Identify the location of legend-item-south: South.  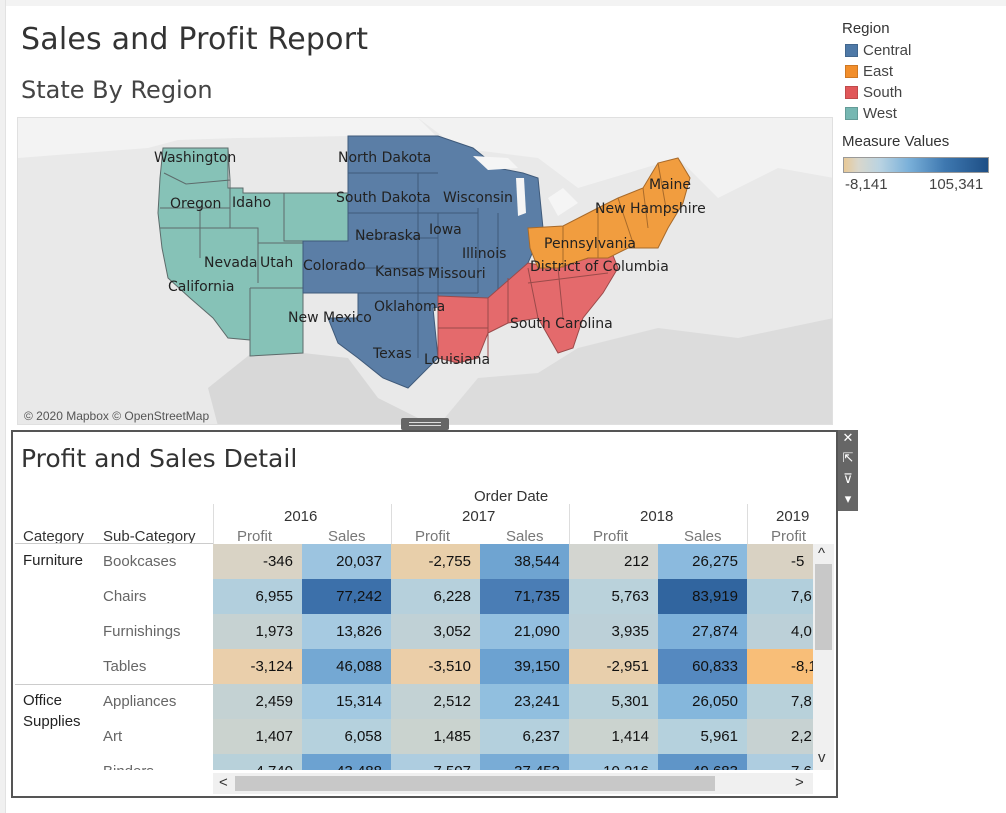
(873, 92).